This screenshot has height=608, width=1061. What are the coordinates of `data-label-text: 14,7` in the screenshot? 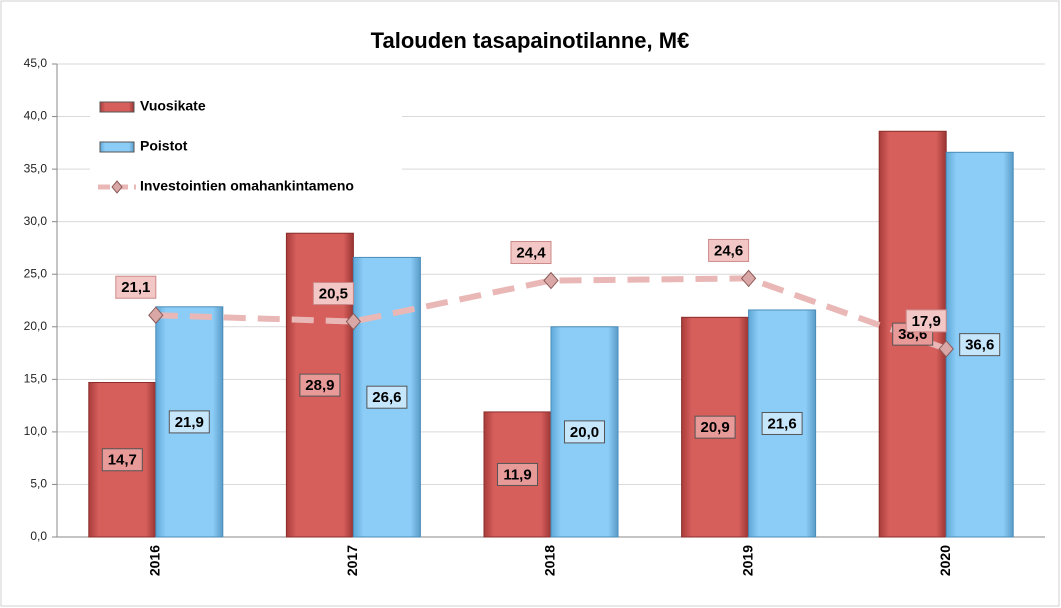 It's located at (122, 460).